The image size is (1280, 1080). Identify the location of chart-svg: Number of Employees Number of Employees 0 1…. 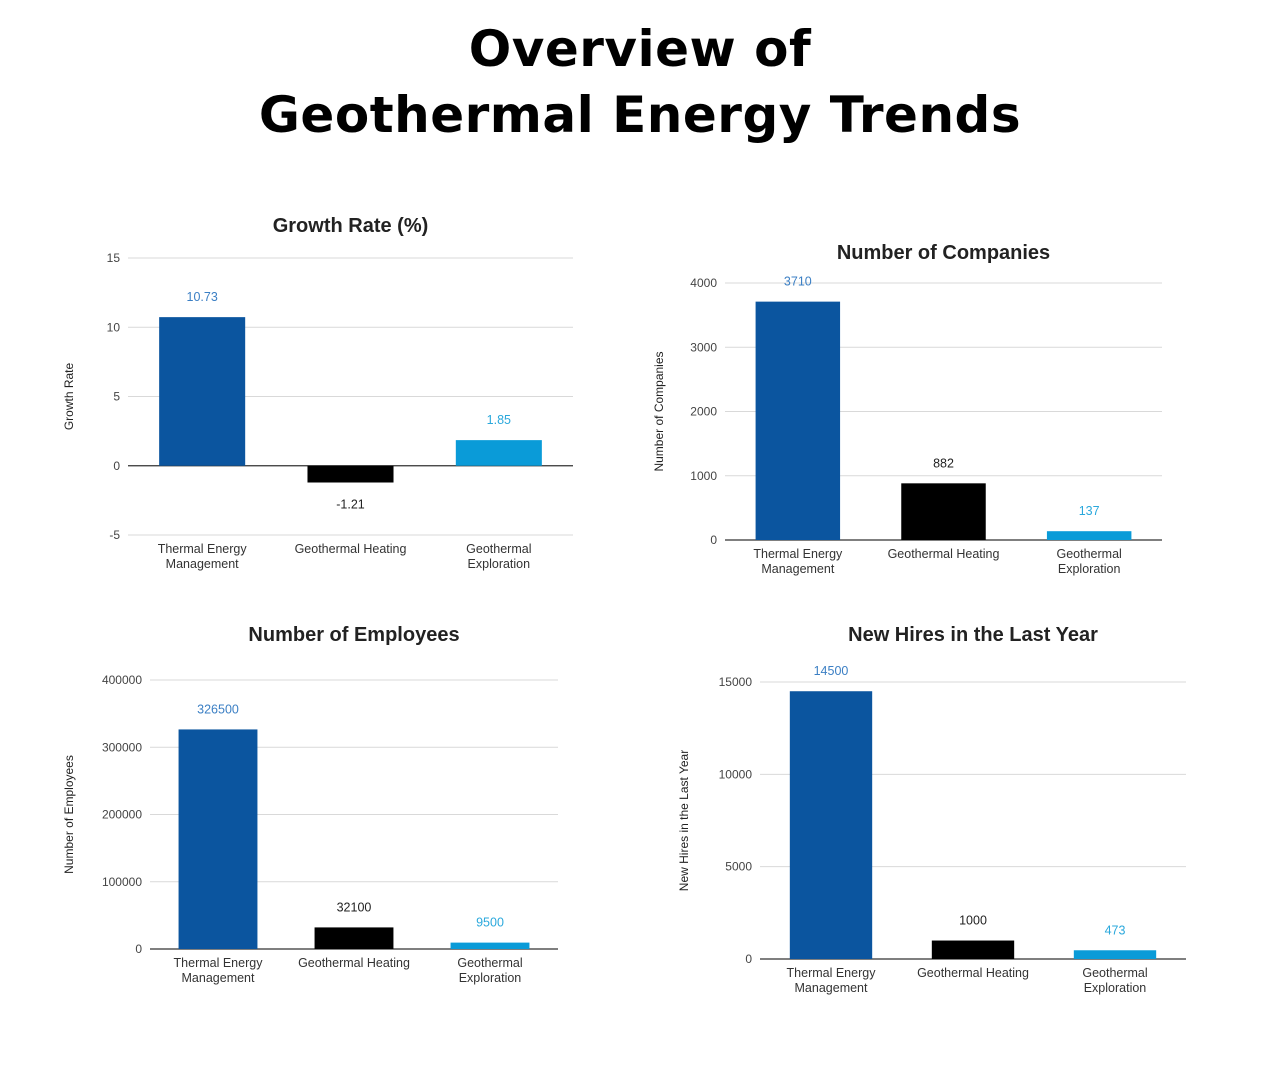
(310, 804).